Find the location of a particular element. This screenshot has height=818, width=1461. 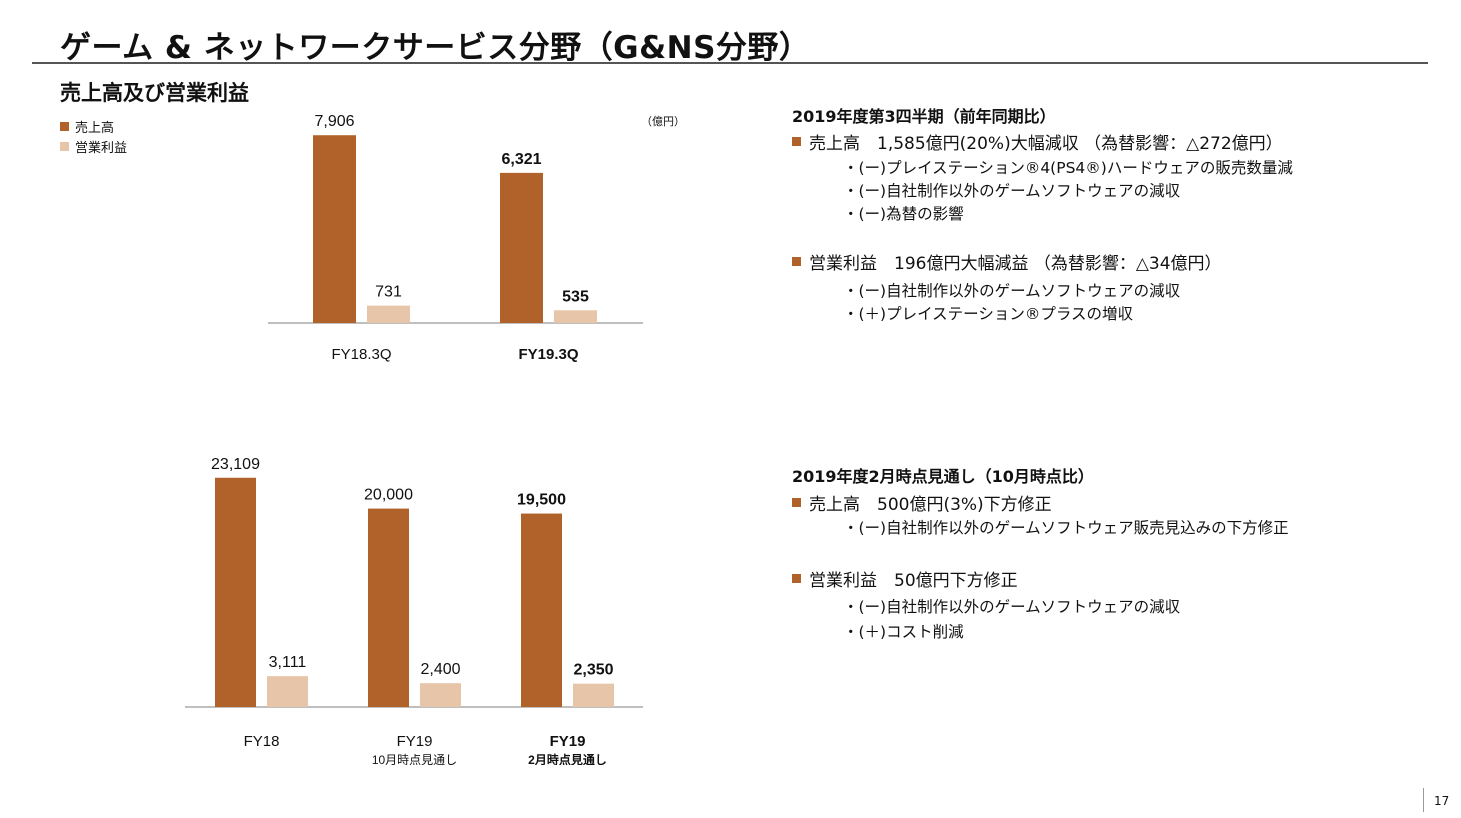

legend-swatch-op is located at coordinates (64, 146).